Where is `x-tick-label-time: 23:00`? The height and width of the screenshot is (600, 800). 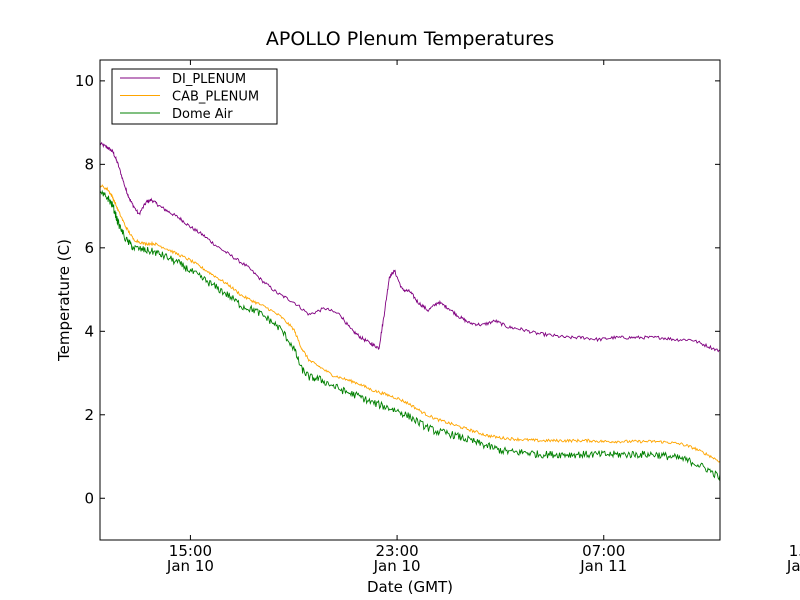 x-tick-label-time: 23:00 is located at coordinates (396, 551).